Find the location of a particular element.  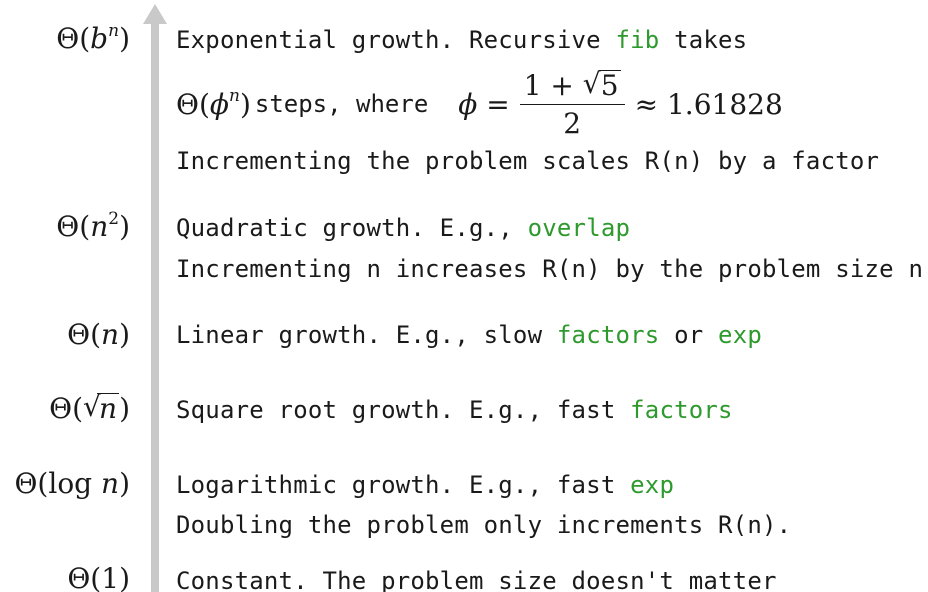

phi-formula: Θ(ϕn) steps, where ϕ = 1 + 5 2 ≈ 1.61828 is located at coordinates (479, 104).